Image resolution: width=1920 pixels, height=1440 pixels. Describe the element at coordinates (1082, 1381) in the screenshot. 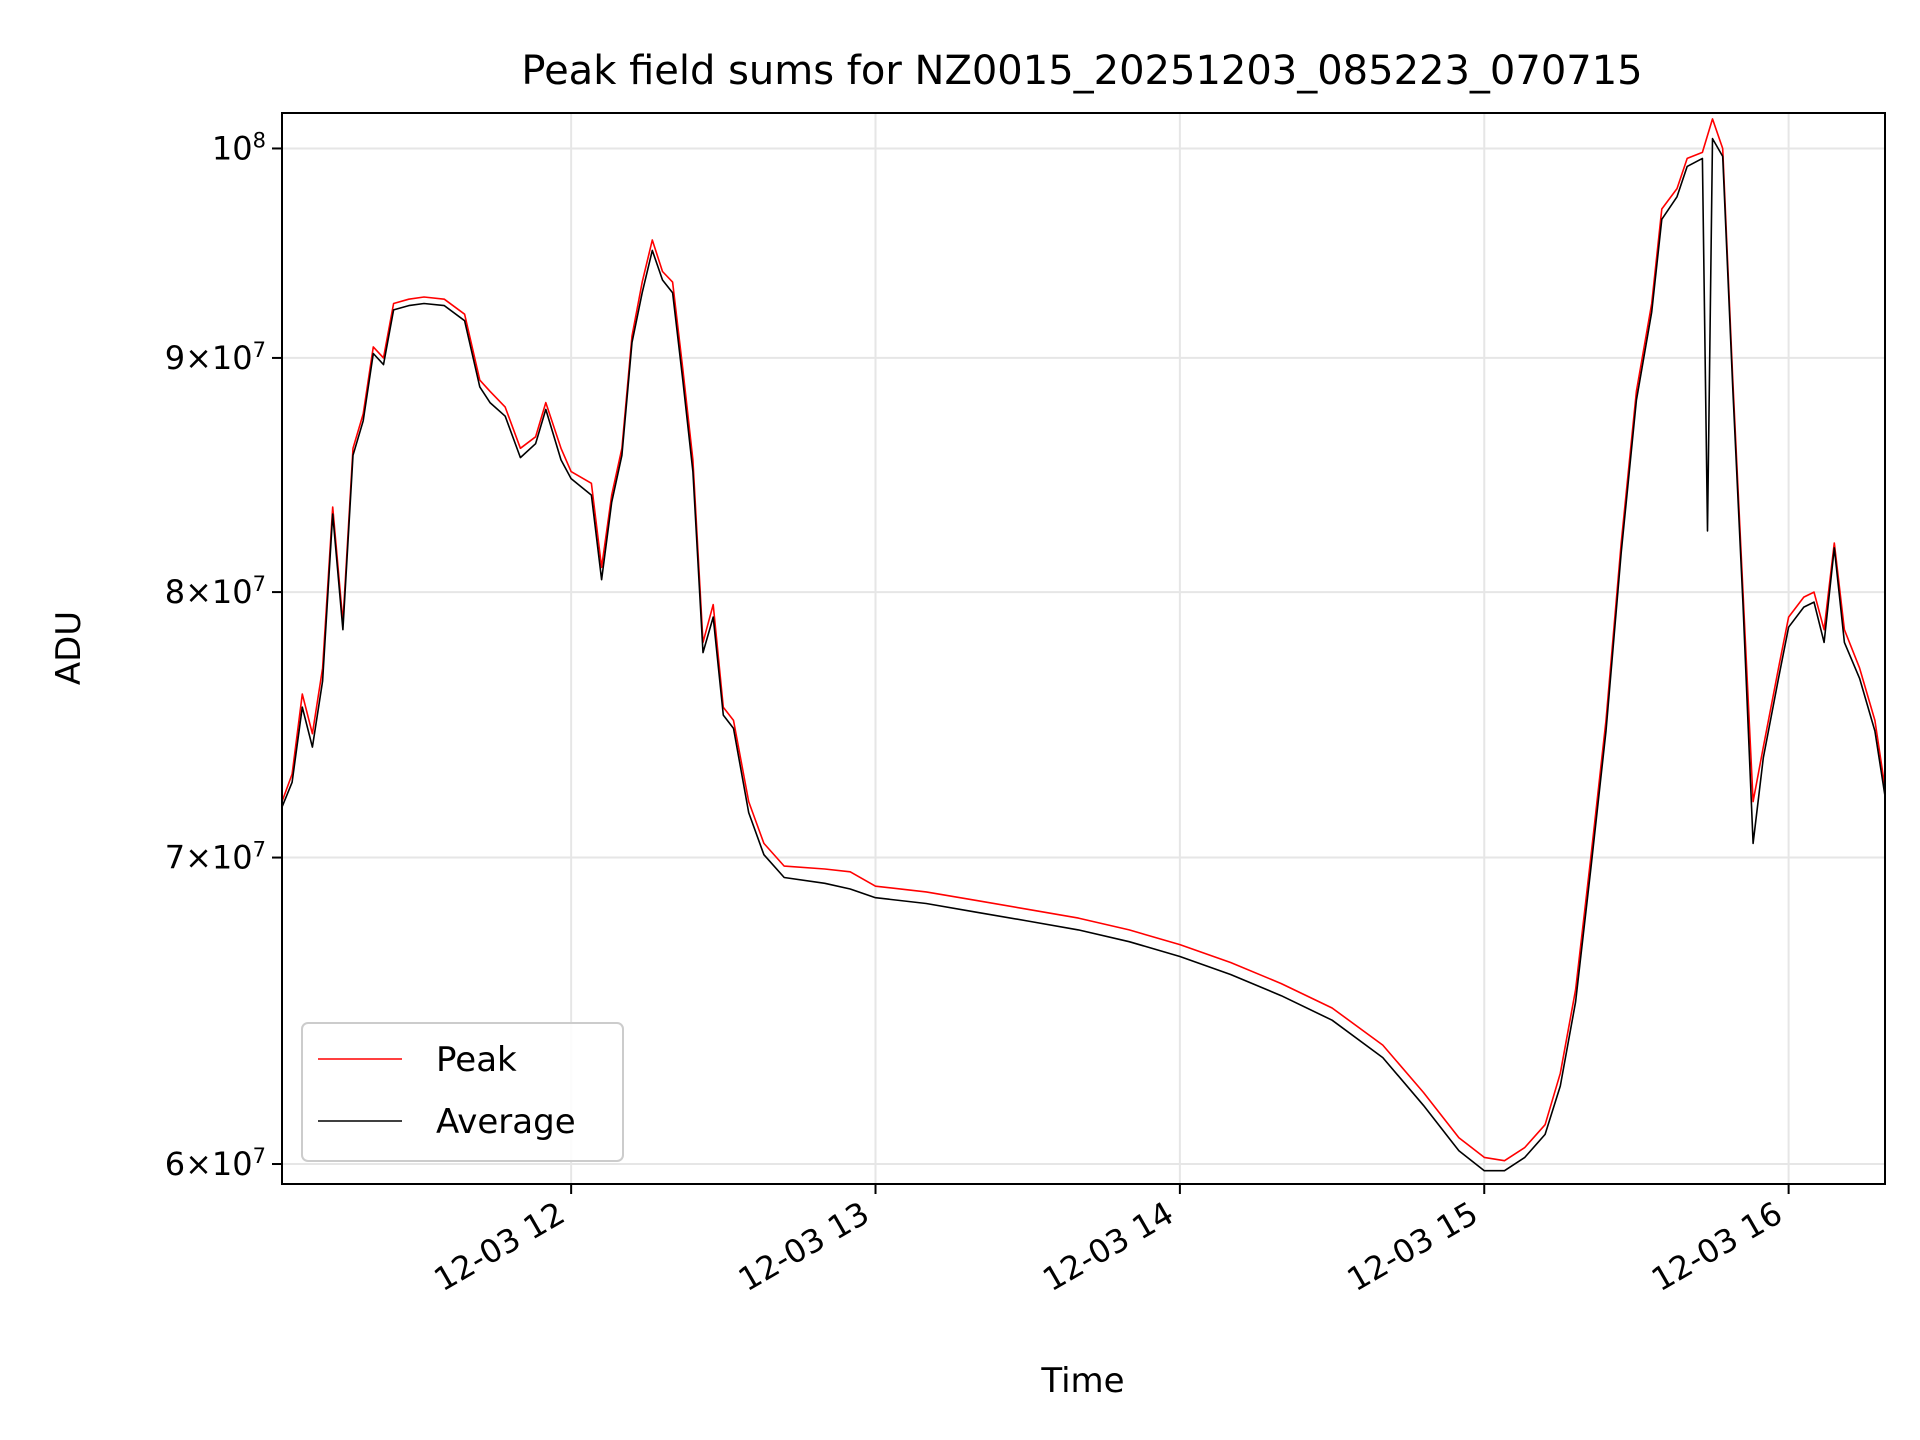

I see `x-axis-label: Time` at that location.